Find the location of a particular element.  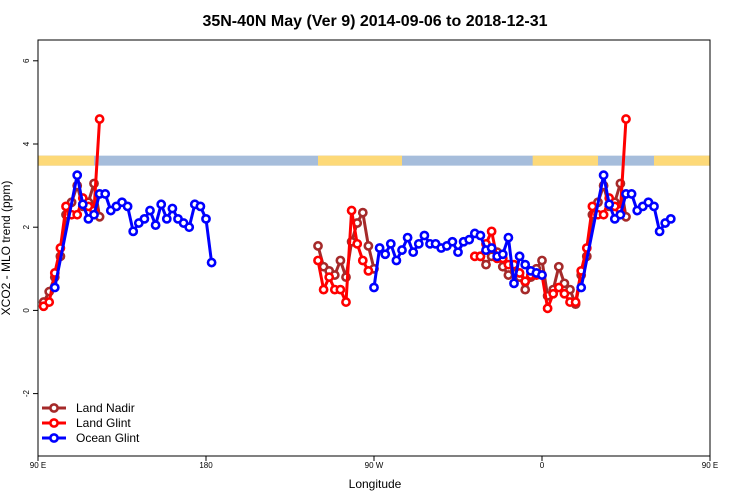

legend-label: Land Glint is located at coordinates (103, 423).